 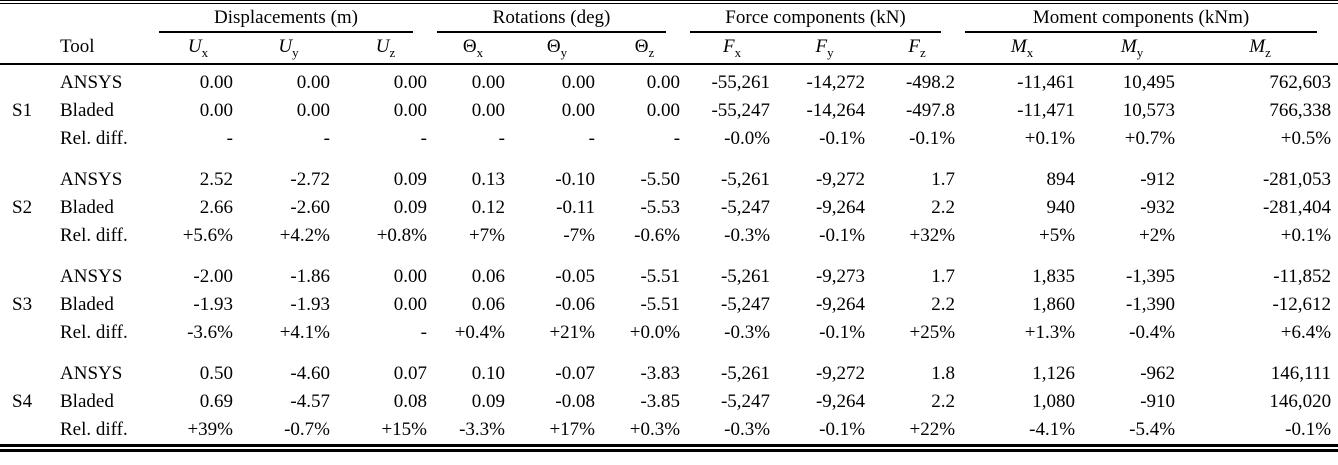 What do you see at coordinates (825, 49) in the screenshot?
I see `col-header-fy: Fy` at bounding box center [825, 49].